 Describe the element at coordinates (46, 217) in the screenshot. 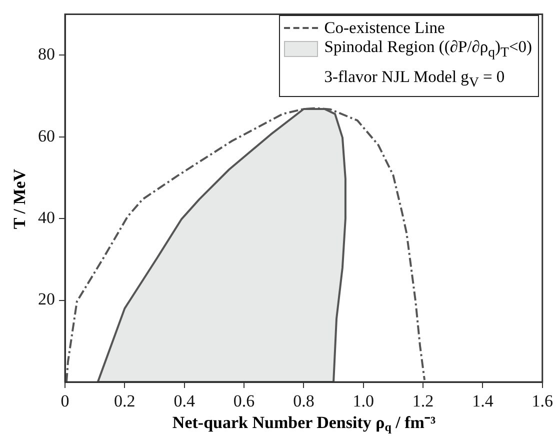

I see `y-tick-label: 40` at that location.